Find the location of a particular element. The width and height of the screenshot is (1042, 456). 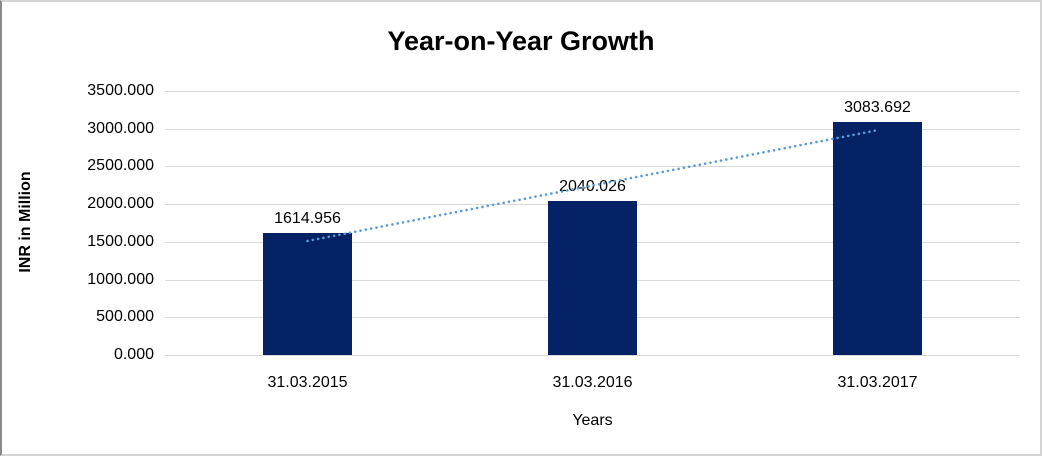

y-tick-label: 0.000 is located at coordinates (133, 354).